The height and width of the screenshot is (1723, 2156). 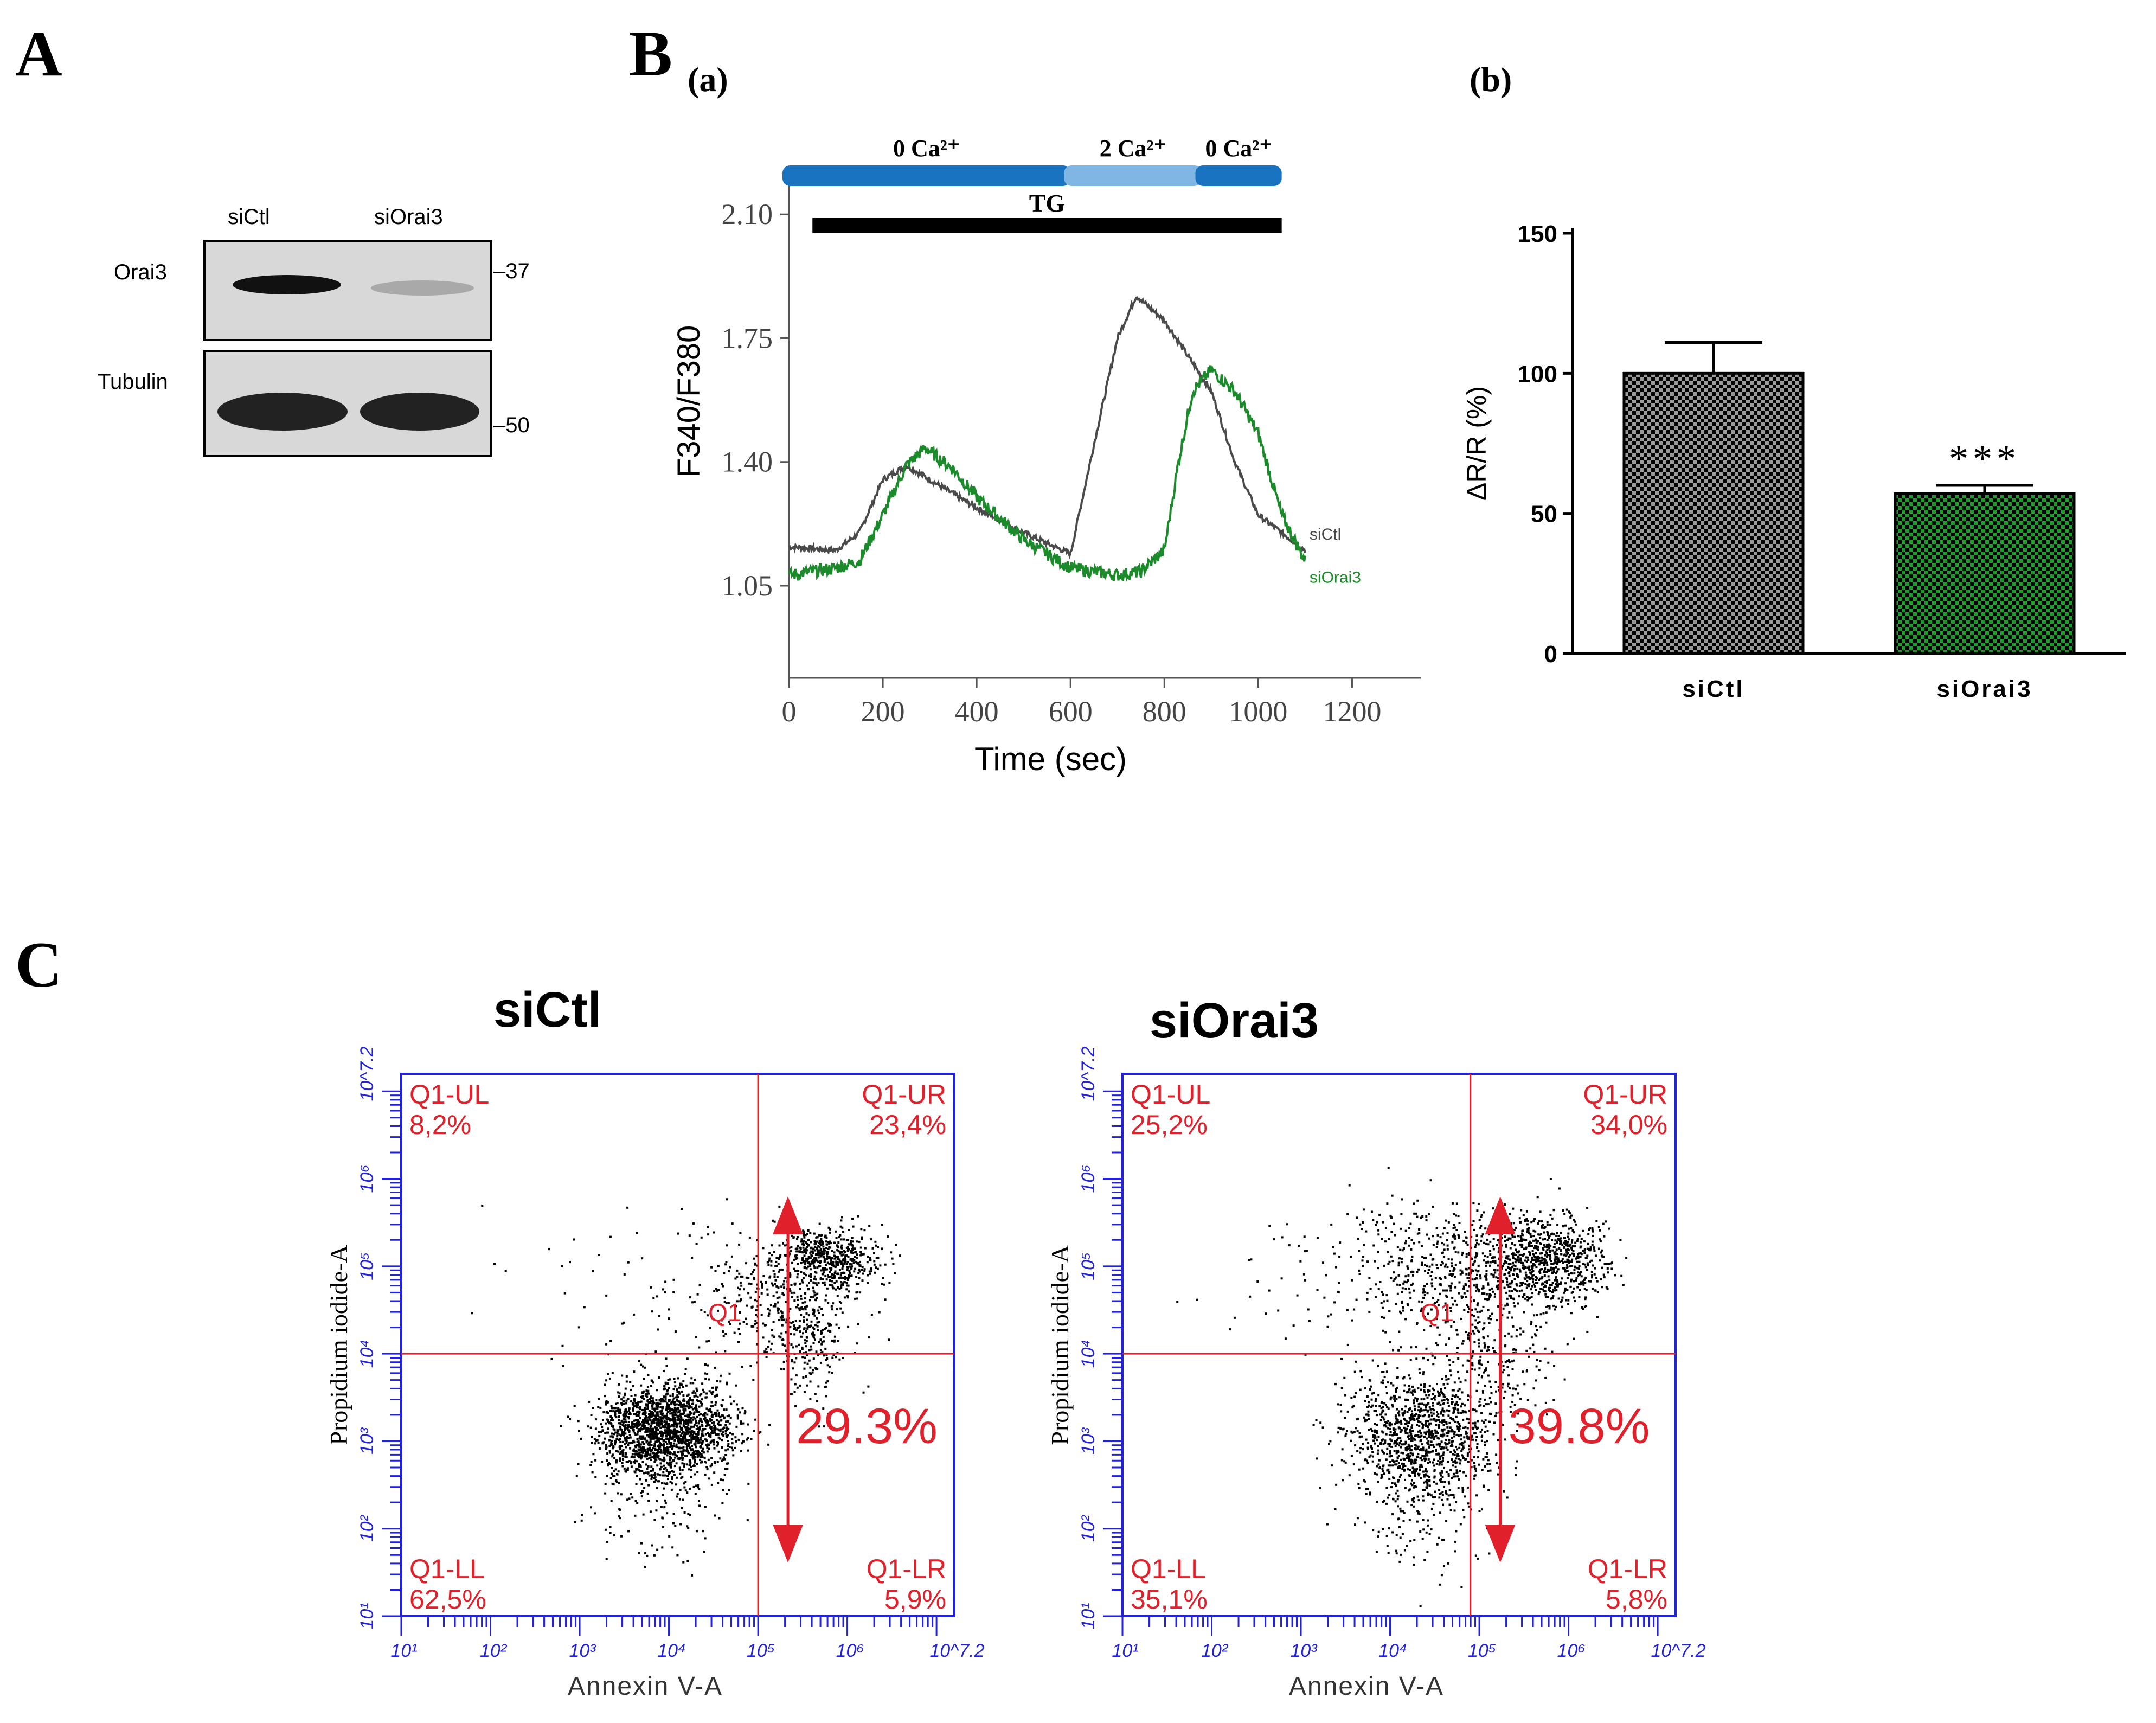 I want to click on y-tick-label: 10⁶, so click(x=1088, y=1179).